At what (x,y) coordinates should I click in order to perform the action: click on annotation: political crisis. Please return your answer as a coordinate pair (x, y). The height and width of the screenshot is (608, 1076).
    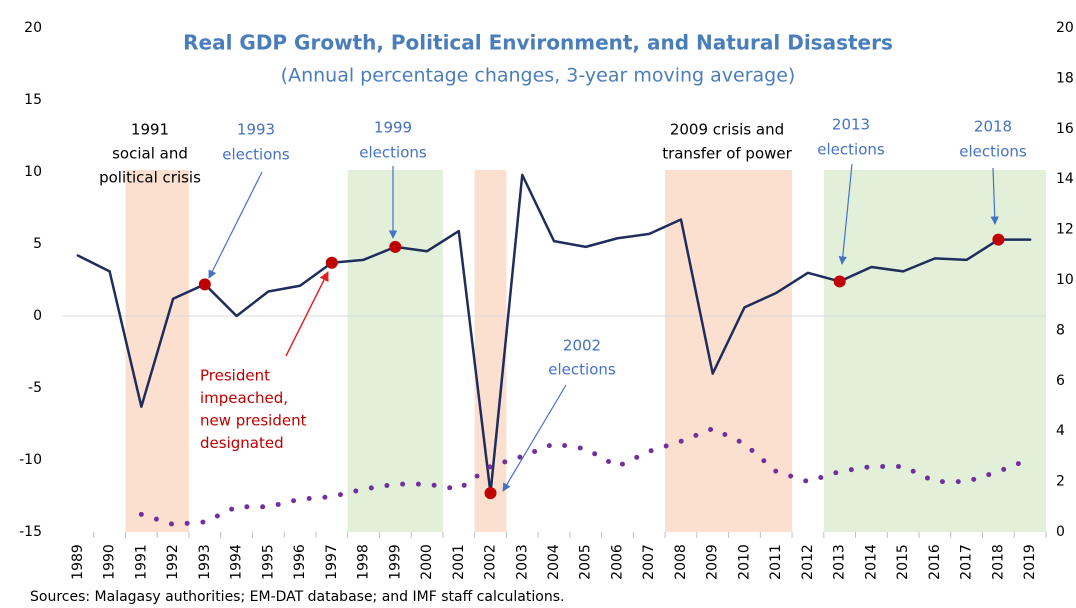
    Looking at the image, I should click on (150, 178).